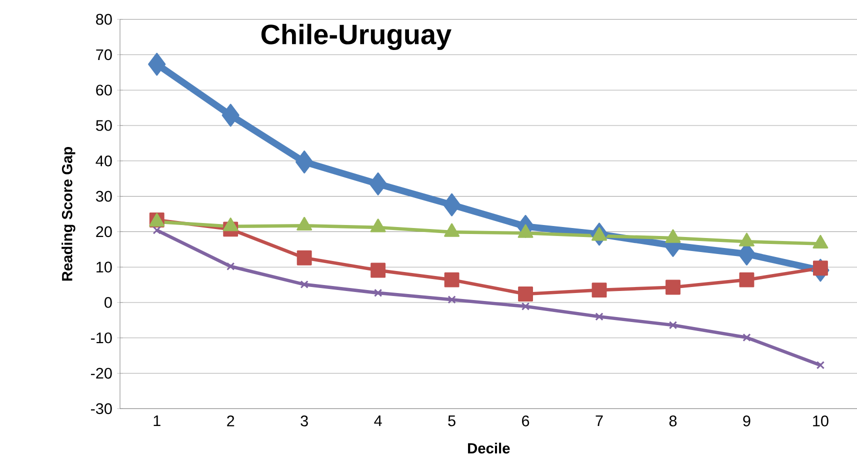 The width and height of the screenshot is (857, 462). Describe the element at coordinates (820, 421) in the screenshot. I see `x-tick-label: 10` at that location.